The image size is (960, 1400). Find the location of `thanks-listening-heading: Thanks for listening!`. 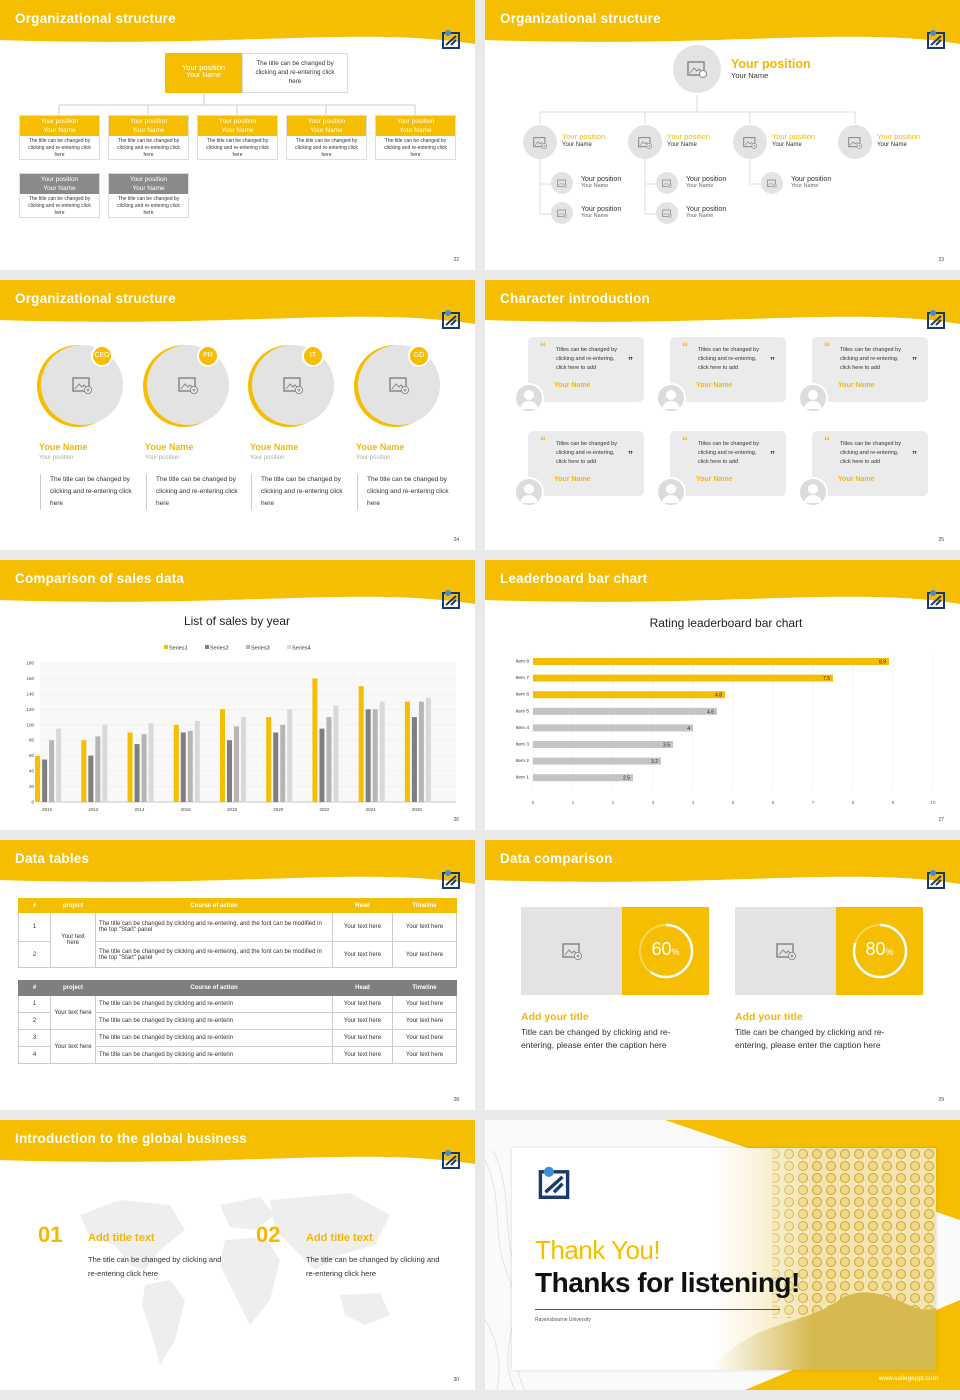

thanks-listening-heading: Thanks for listening! is located at coordinates (667, 1282).